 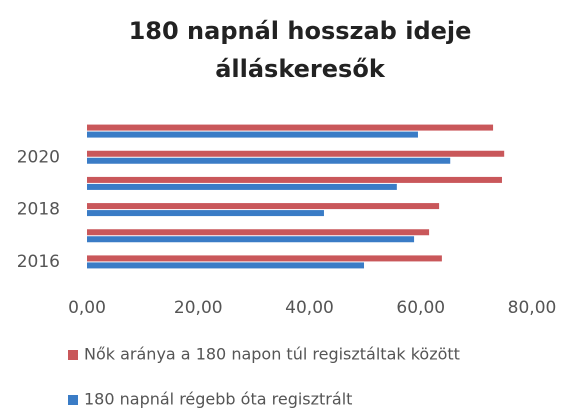 What do you see at coordinates (532, 308) in the screenshot?
I see `x-tick-label: 80,00` at bounding box center [532, 308].